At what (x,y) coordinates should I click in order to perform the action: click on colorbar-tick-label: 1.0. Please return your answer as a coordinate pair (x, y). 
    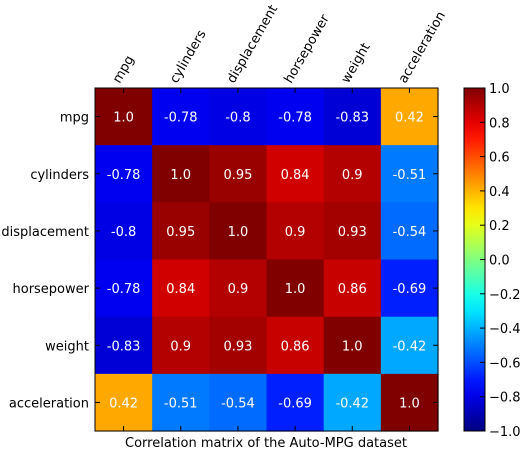
    Looking at the image, I should click on (499, 89).